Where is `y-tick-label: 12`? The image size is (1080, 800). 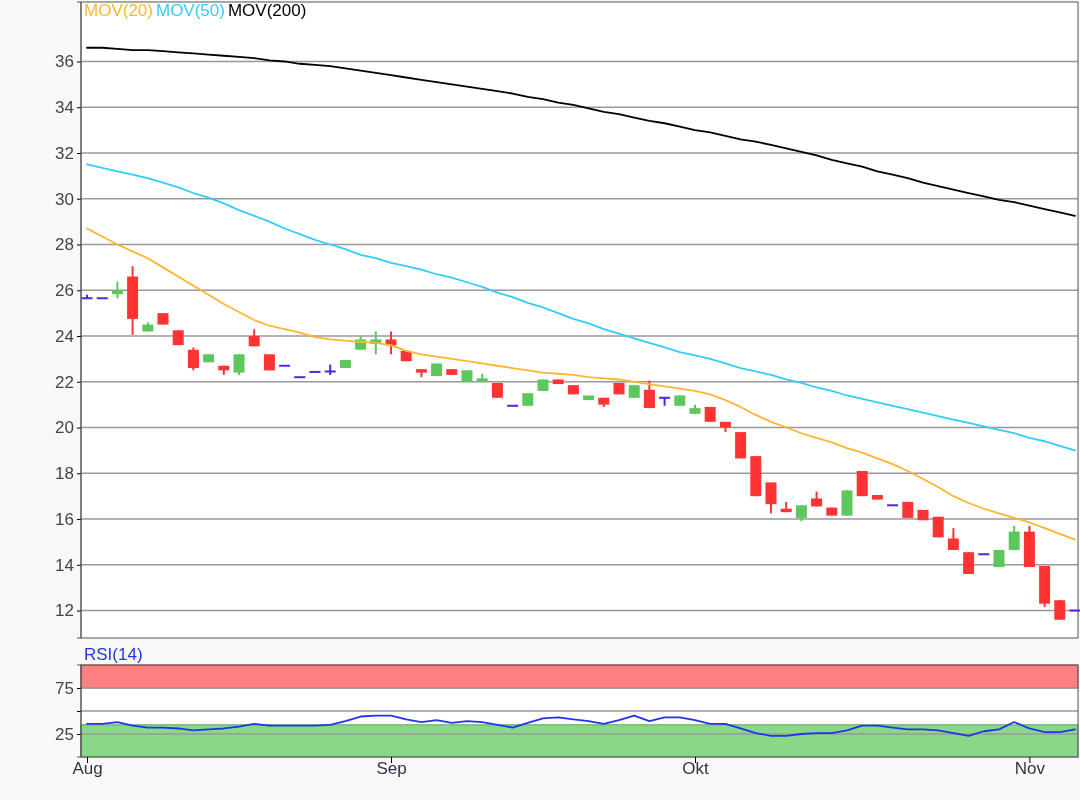
y-tick-label: 12 is located at coordinates (64, 611).